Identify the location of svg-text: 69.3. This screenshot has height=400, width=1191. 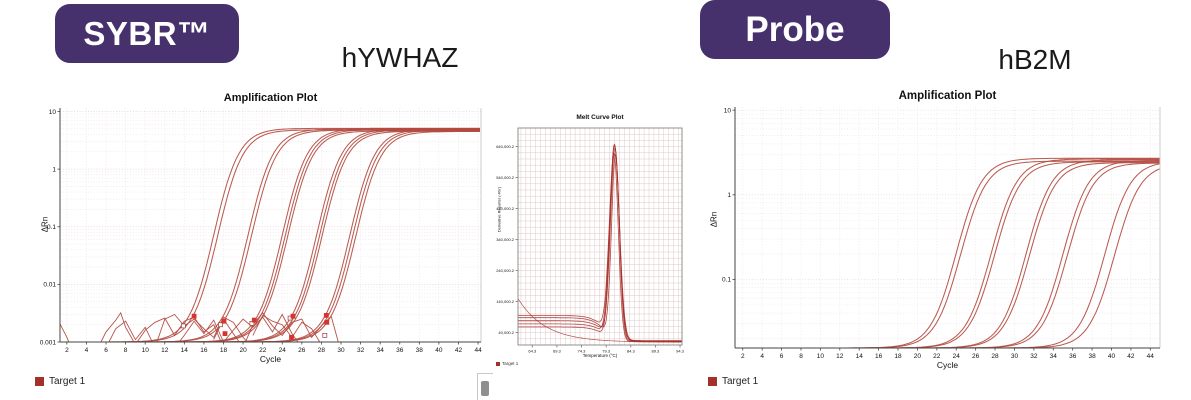
(557, 351).